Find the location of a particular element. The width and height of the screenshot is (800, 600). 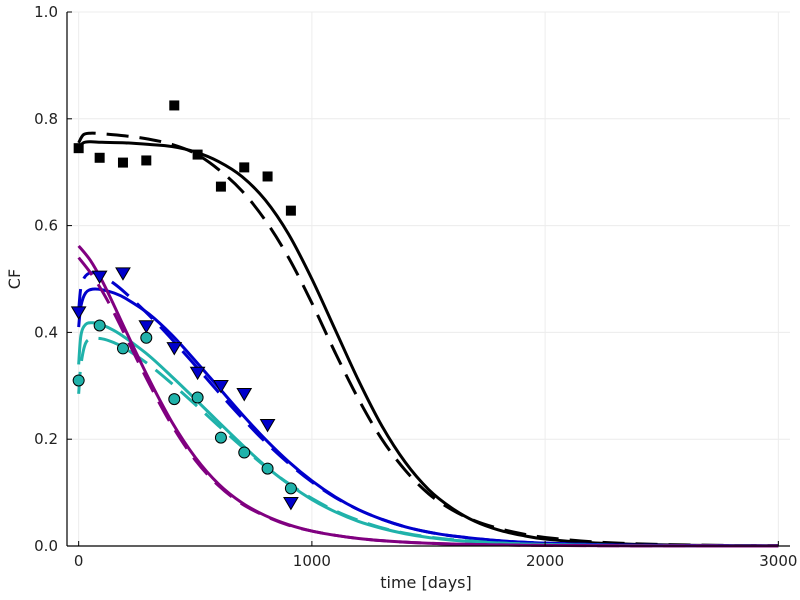

y-axis-title: CF is located at coordinates (14, 279).